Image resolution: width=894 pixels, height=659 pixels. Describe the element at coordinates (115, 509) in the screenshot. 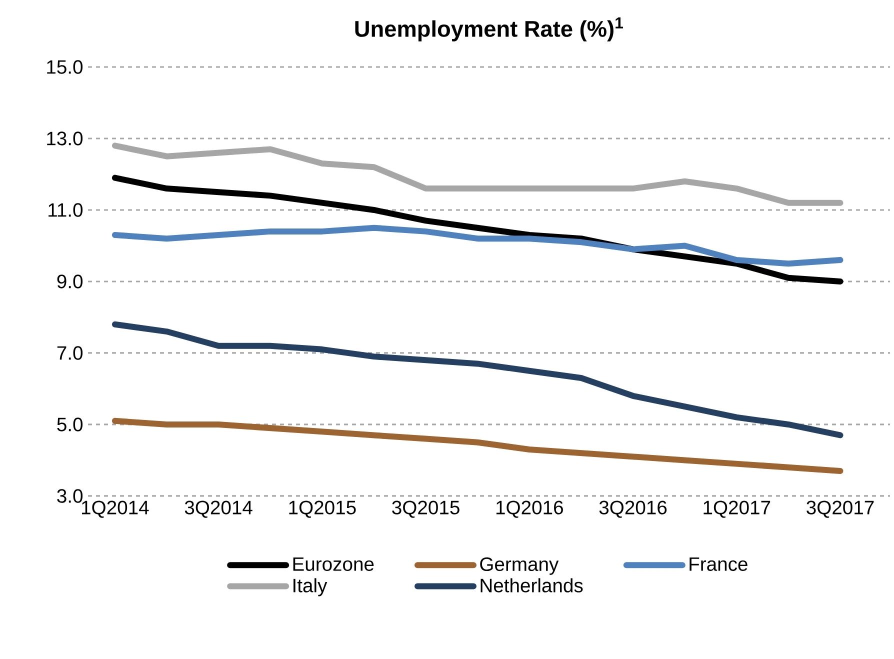

I see `x-tick-label: 1Q2014` at that location.